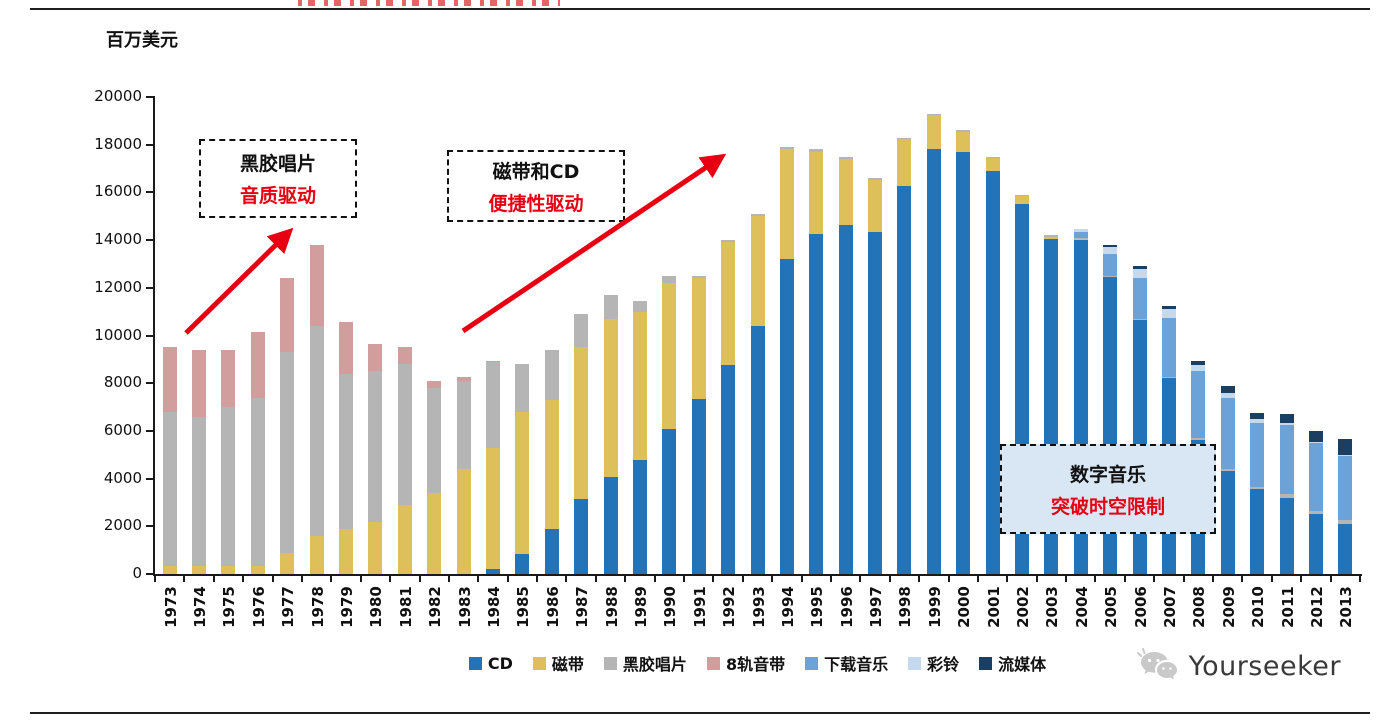 This screenshot has width=1399, height=728. What do you see at coordinates (757, 271) in the screenshot?
I see `bar-segment-1993-磁带` at bounding box center [757, 271].